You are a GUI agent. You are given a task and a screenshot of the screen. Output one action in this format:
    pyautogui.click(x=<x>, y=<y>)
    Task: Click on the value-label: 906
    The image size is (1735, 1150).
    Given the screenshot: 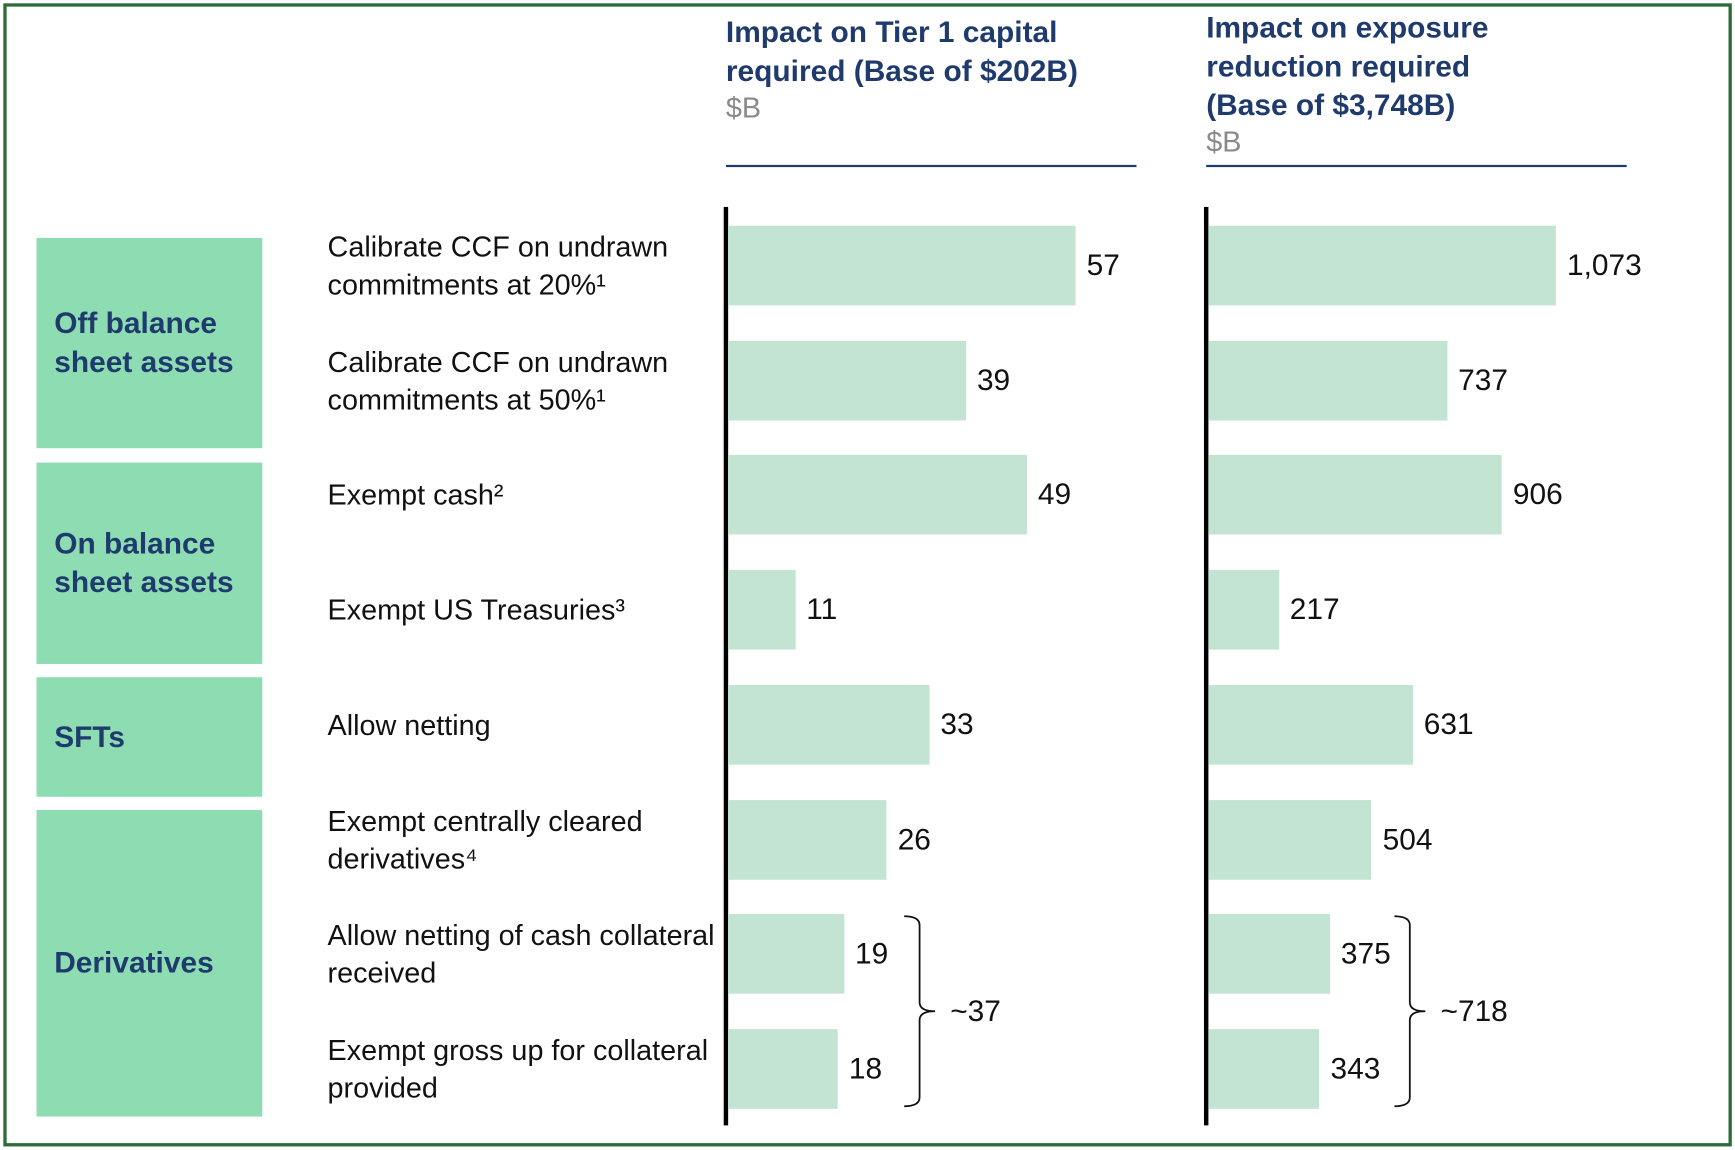 What is the action you would take?
    pyautogui.click(x=1537, y=494)
    